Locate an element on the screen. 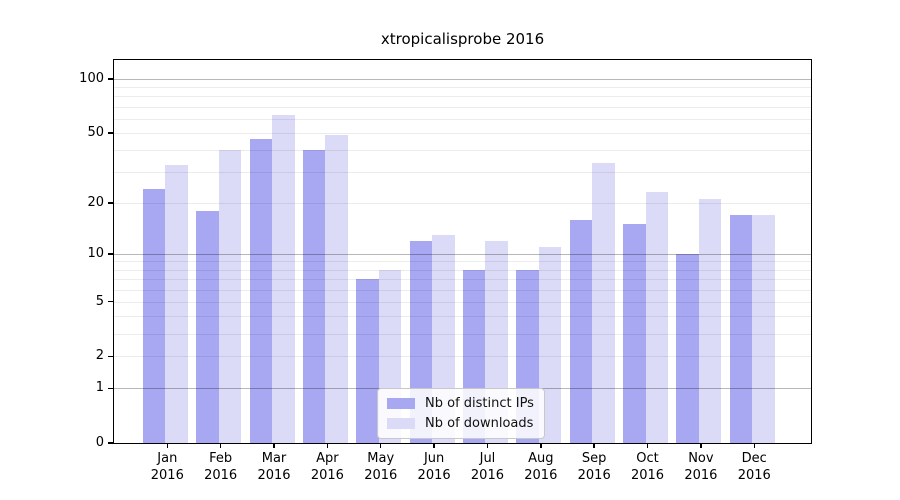 This screenshot has width=900, height=500. bar-downloads-jan is located at coordinates (176, 303).